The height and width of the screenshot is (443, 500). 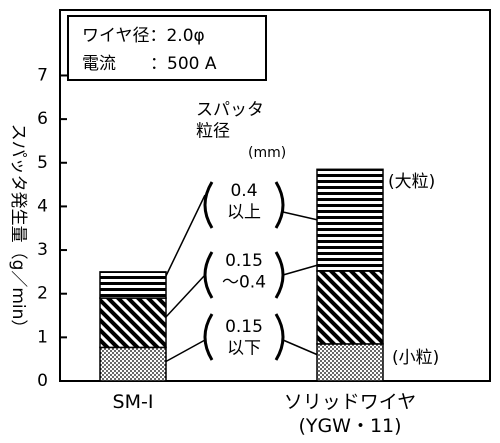 I want to click on y-tick-label: 0, so click(x=42, y=381).